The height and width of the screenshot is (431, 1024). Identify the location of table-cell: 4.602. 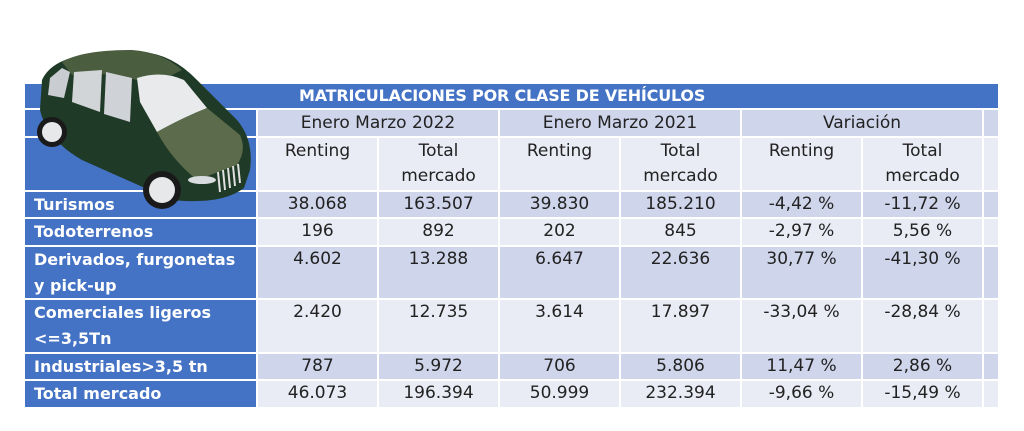
(317, 272).